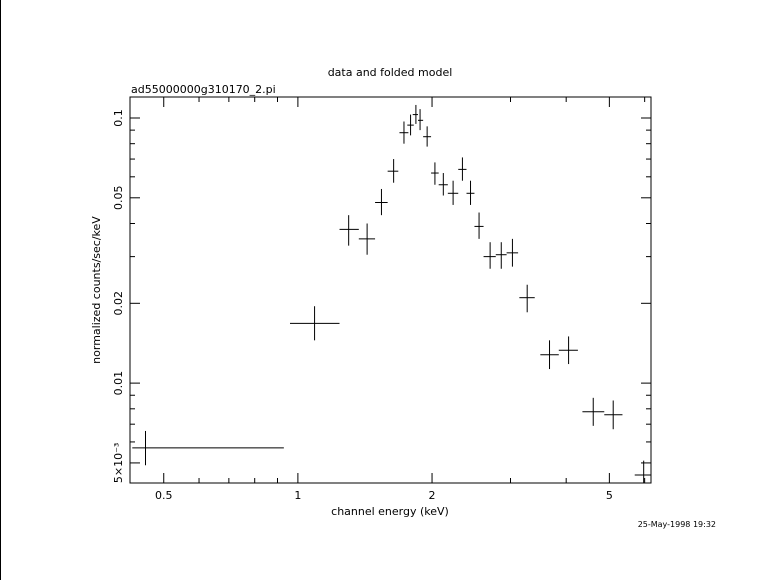  I want to click on y-axis-label: normalized counts/sec/keV, so click(96, 290).